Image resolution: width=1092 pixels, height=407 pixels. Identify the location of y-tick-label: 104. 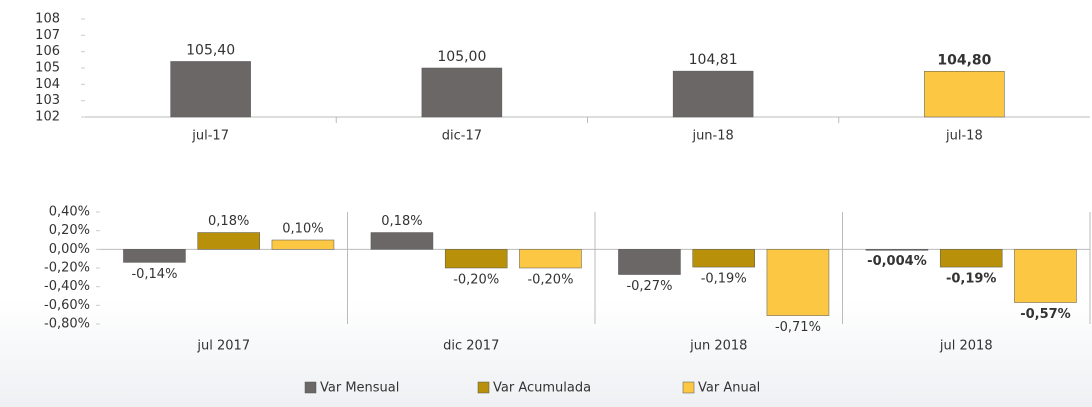
(47, 84).